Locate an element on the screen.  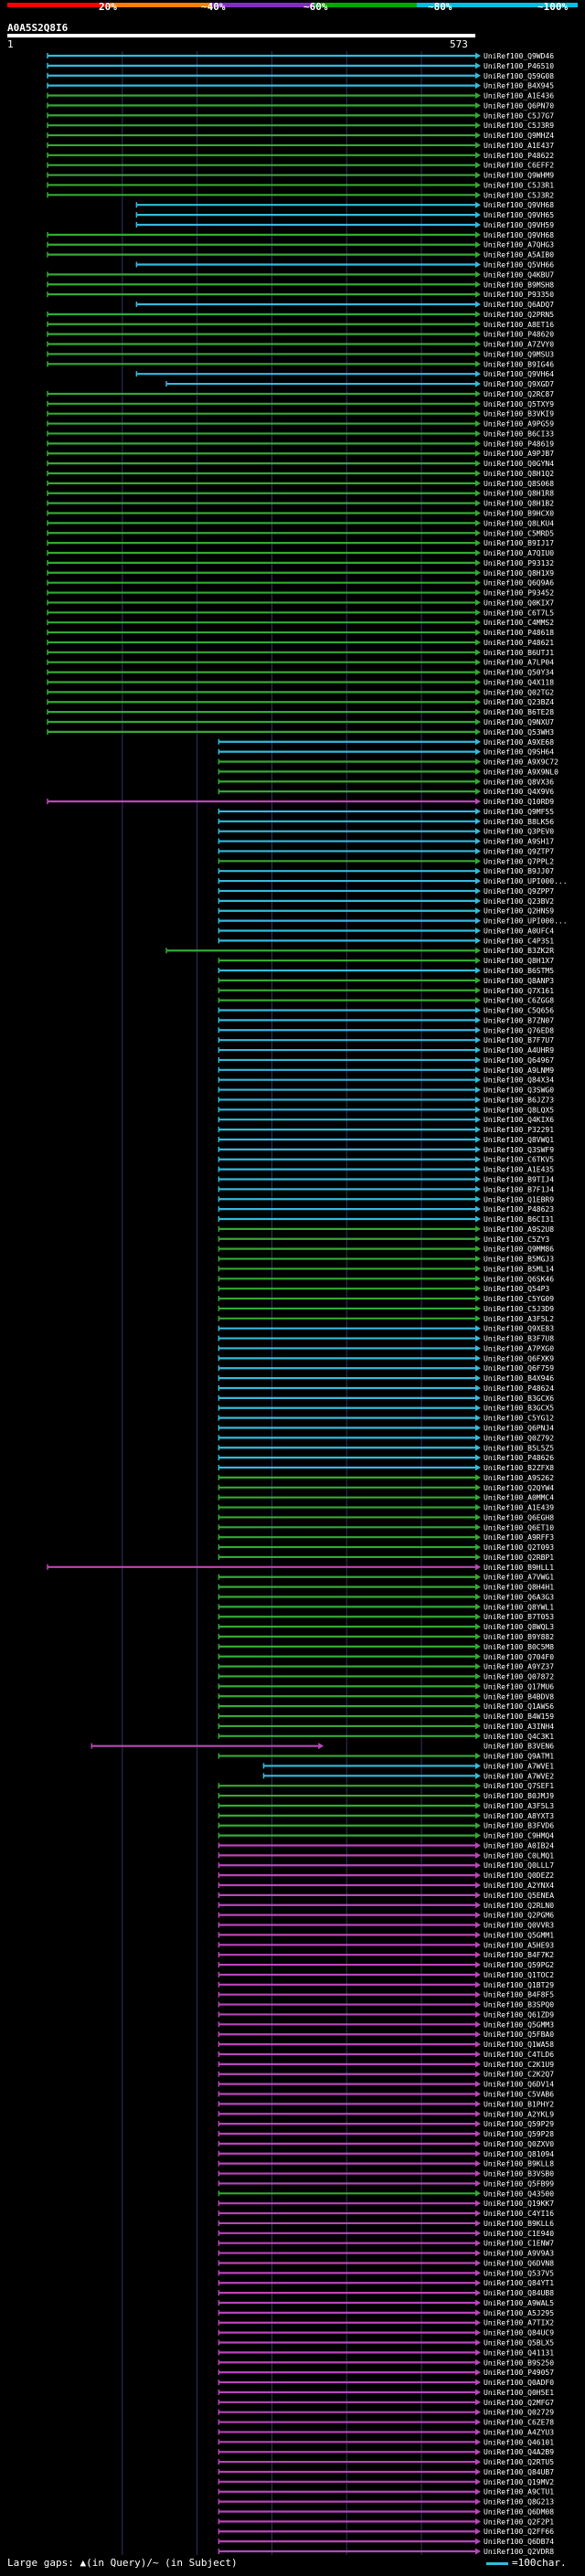
hit-row: UniRef100_B7ZN07 is located at coordinates (386, 1020).